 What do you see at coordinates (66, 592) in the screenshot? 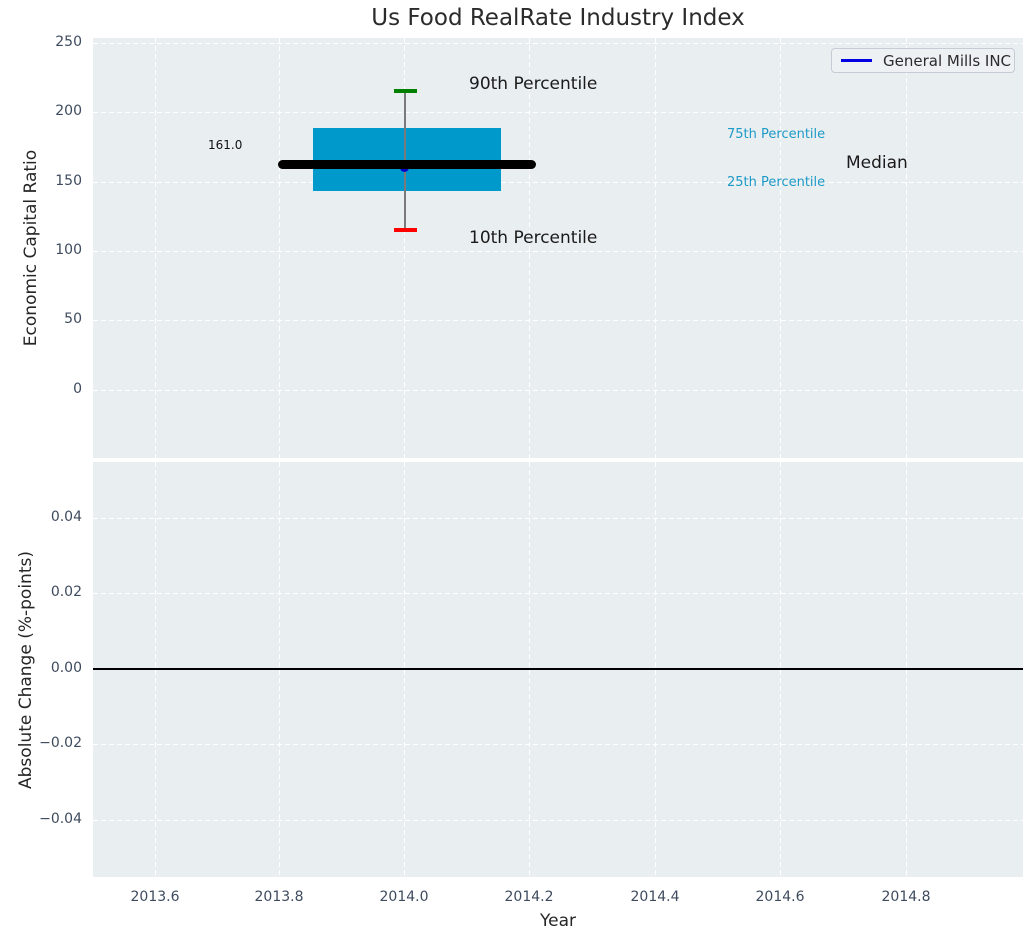
I see `ytick-label: 0.02` at bounding box center [66, 592].